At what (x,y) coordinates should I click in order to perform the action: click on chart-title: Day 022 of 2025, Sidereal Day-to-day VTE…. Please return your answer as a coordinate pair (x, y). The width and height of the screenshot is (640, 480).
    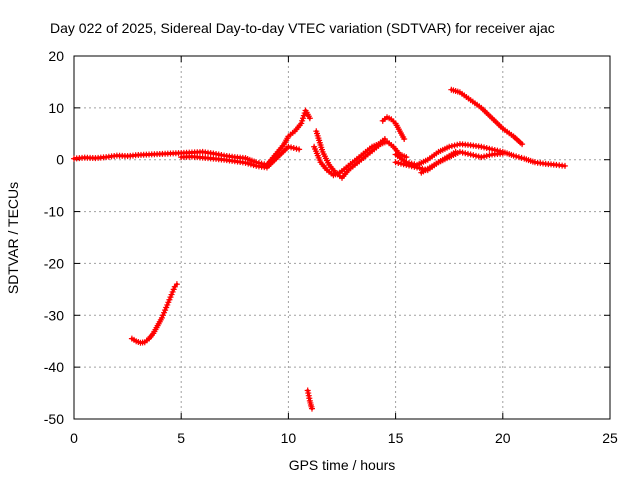
    Looking at the image, I should click on (302, 28).